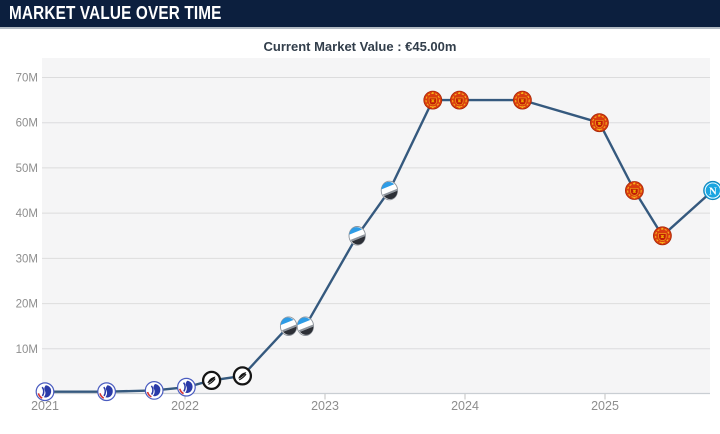 Image resolution: width=720 pixels, height=434 pixels. Describe the element at coordinates (27, 214) in the screenshot. I see `y-axis-label: 40M` at that location.